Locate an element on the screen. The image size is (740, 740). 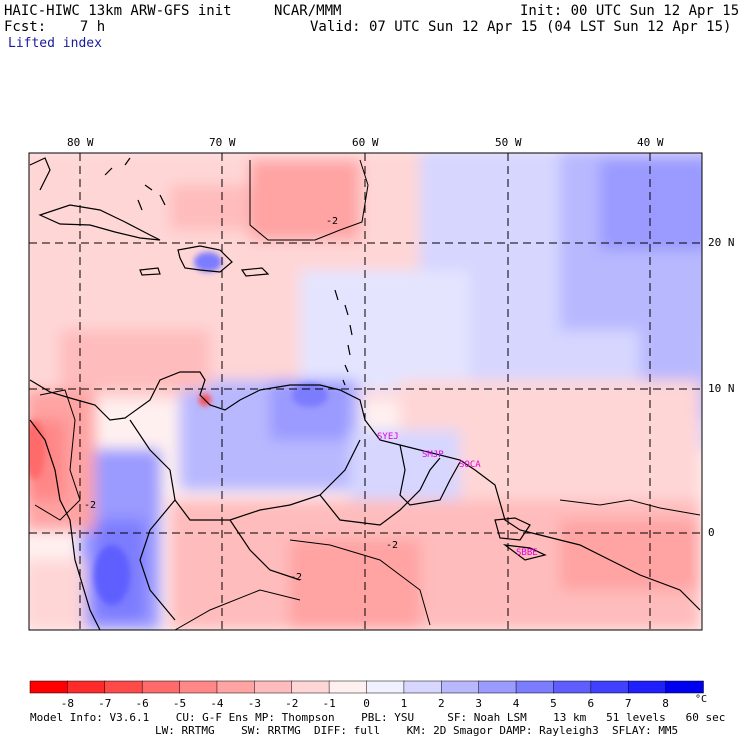
colorbar-tick-label: 0 is located at coordinates (366, 703).